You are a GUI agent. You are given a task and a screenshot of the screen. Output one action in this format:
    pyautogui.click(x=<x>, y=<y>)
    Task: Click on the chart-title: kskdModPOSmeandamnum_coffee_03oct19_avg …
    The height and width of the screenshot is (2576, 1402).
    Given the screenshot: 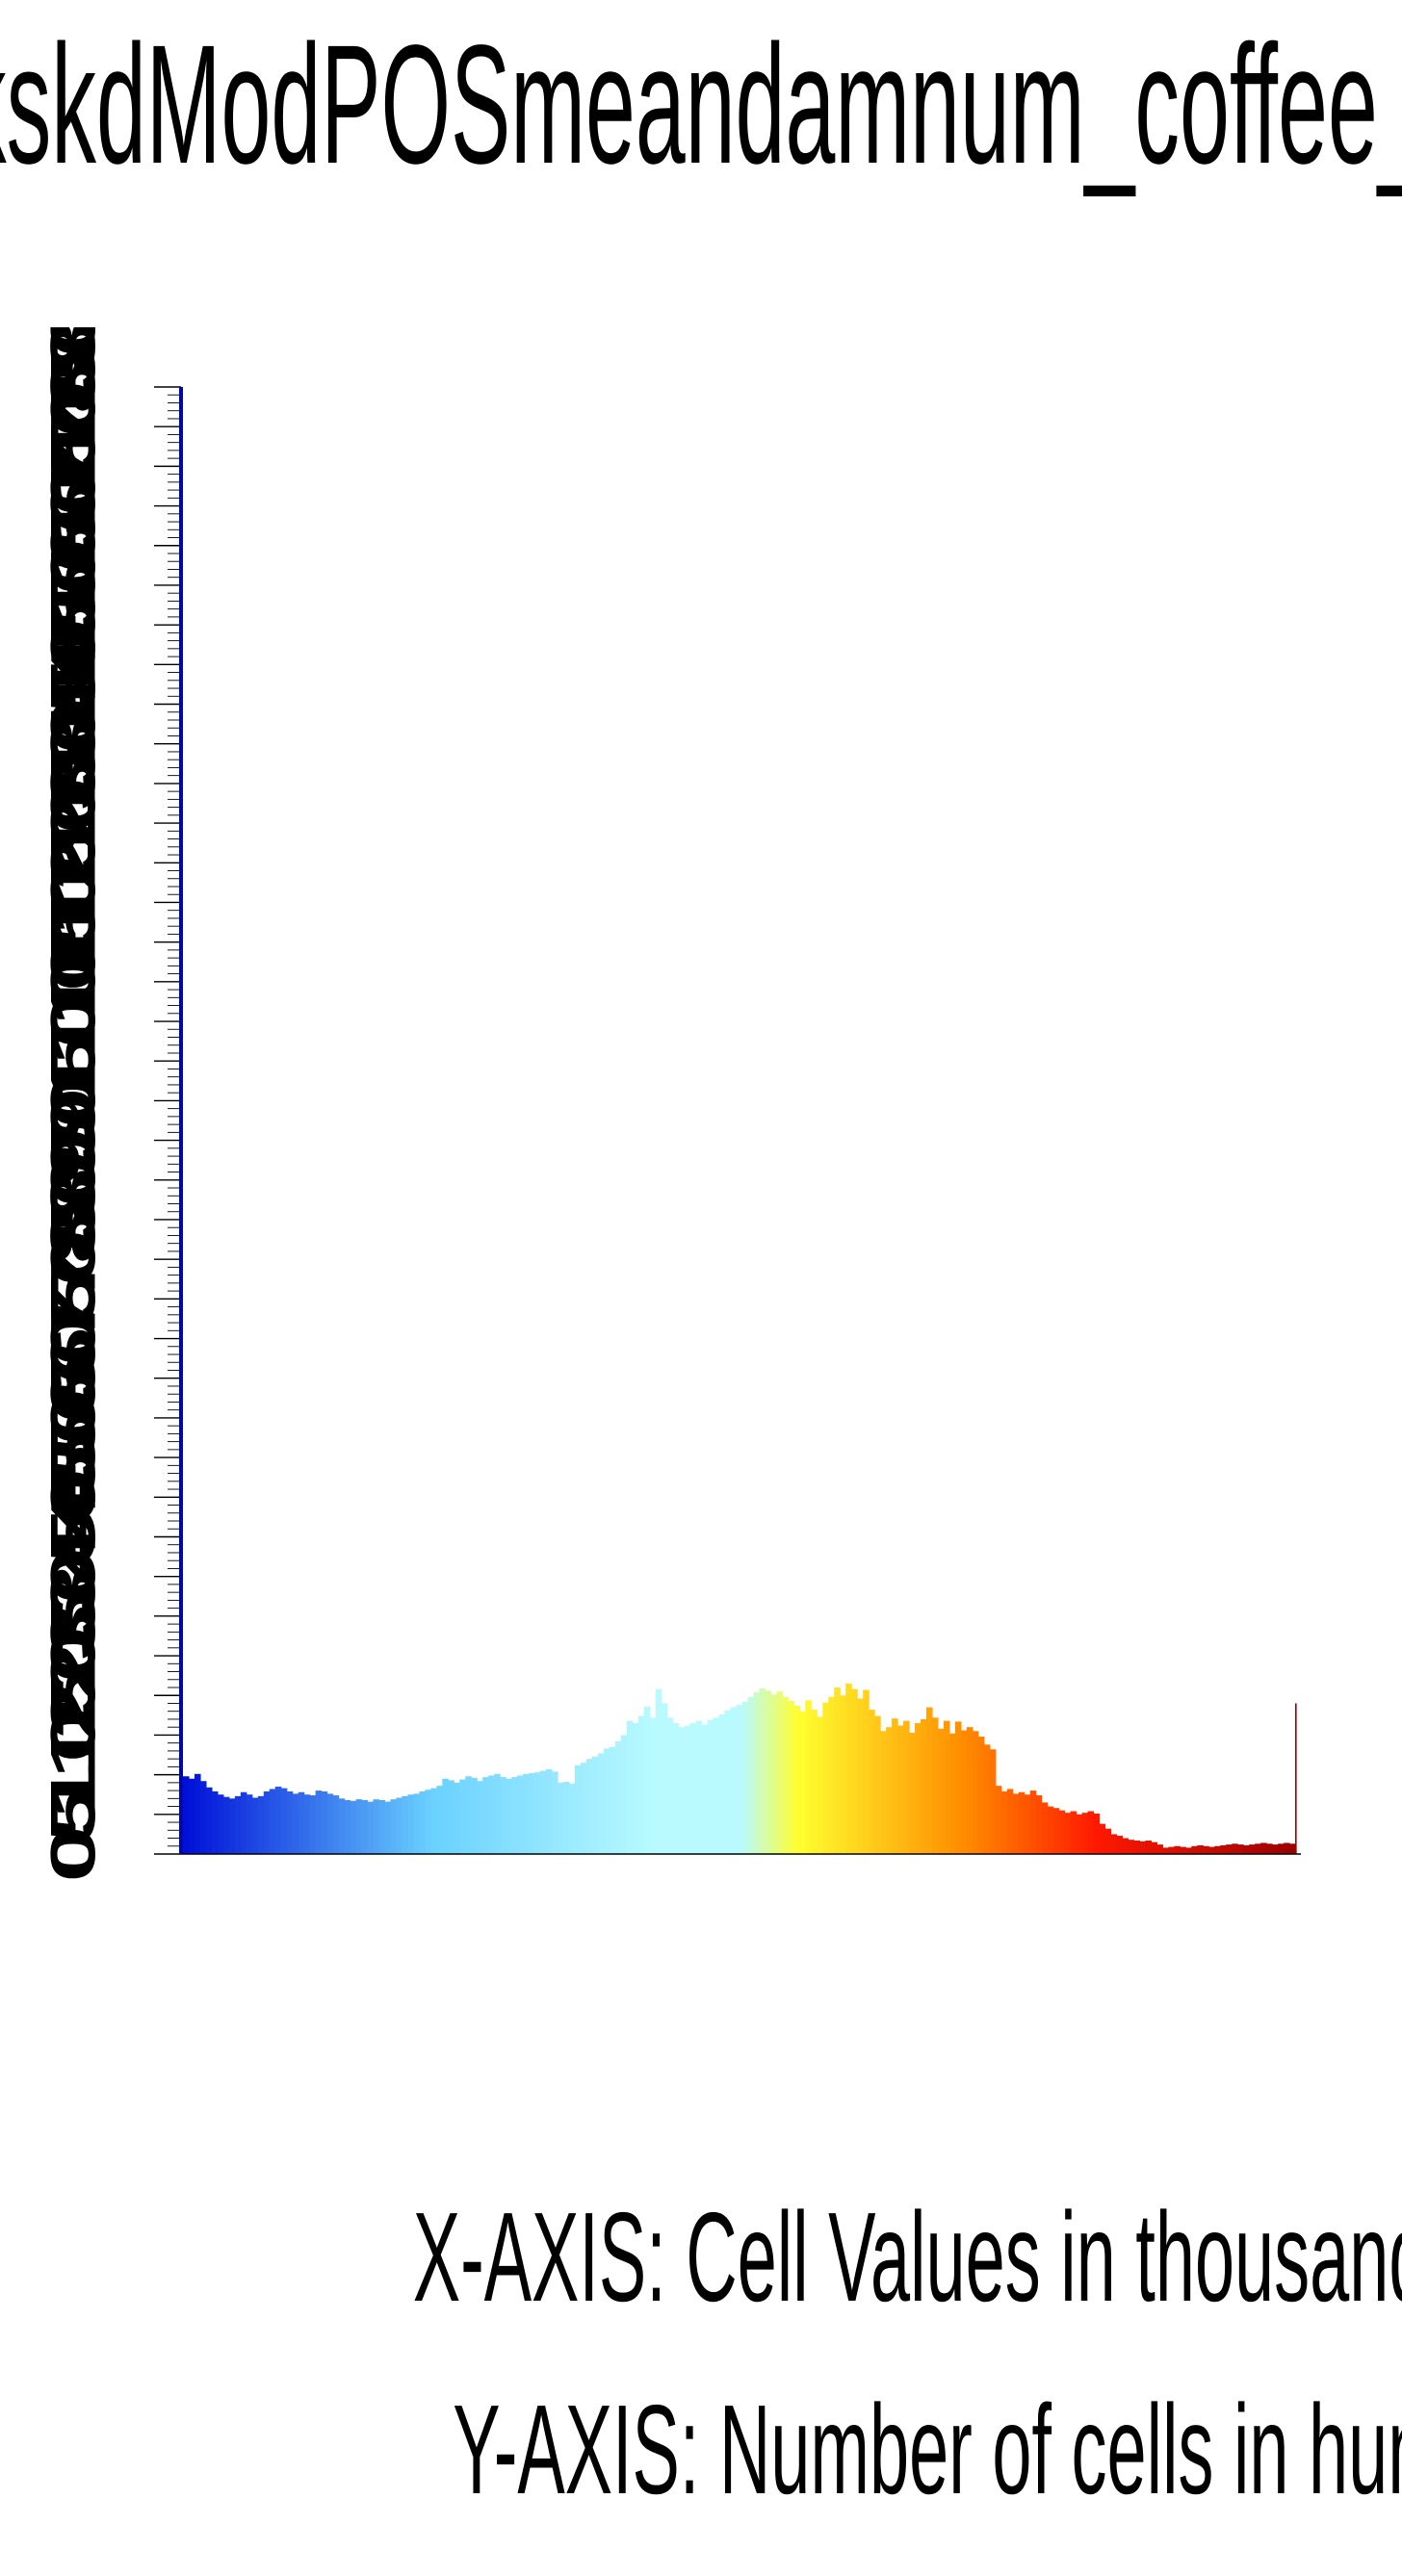 What is the action you would take?
    pyautogui.click(x=701, y=130)
    